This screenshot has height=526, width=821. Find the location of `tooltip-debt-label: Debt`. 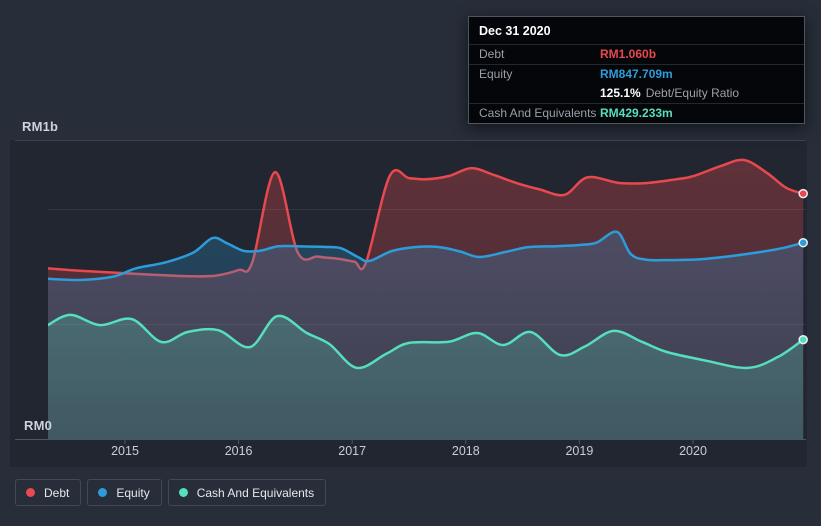

tooltip-debt-label: Debt is located at coordinates (492, 54).